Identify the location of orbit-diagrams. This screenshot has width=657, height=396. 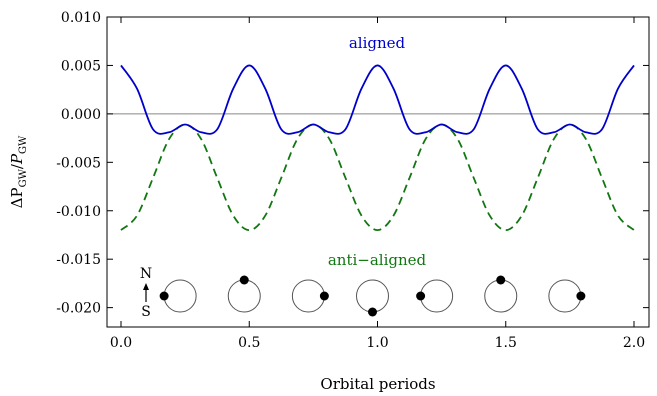
(372, 296).